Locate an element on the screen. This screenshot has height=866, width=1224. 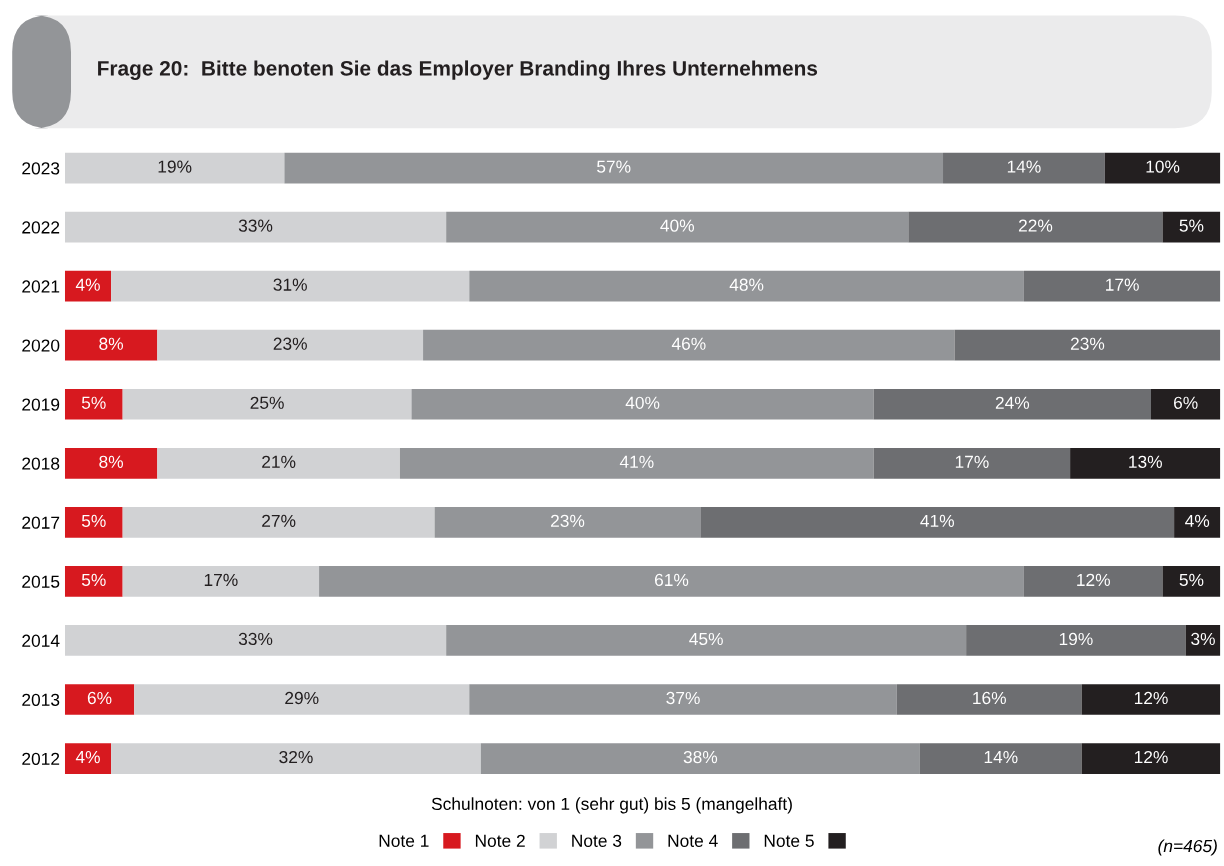
data-label: 32% is located at coordinates (296, 757).